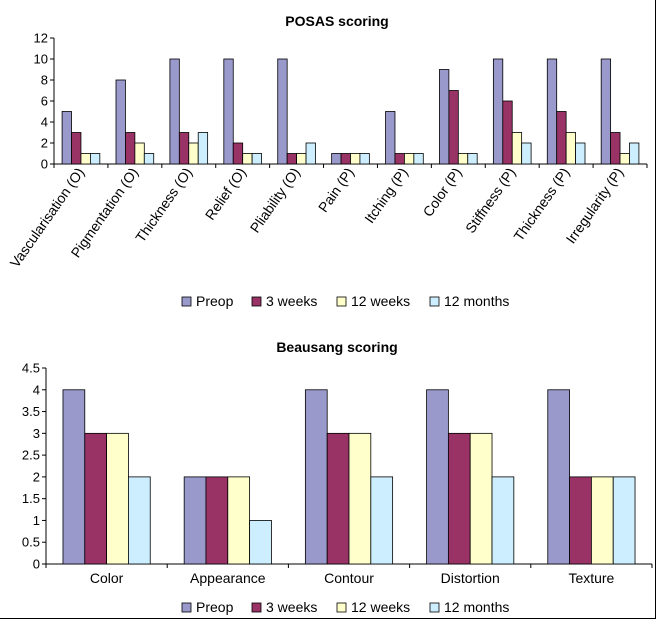  I want to click on x-category-label: Appearance, so click(228, 578).